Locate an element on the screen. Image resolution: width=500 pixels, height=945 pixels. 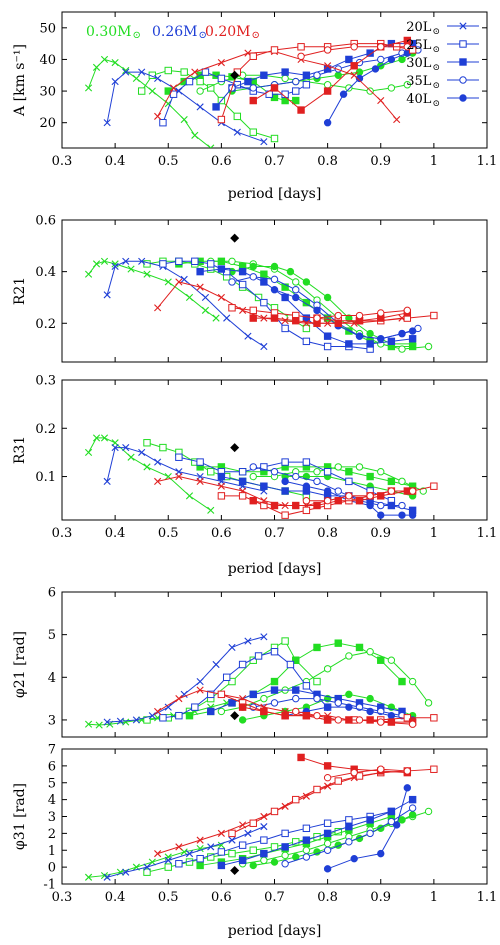
series-line-0.20-20L is located at coordinates (282, 812).